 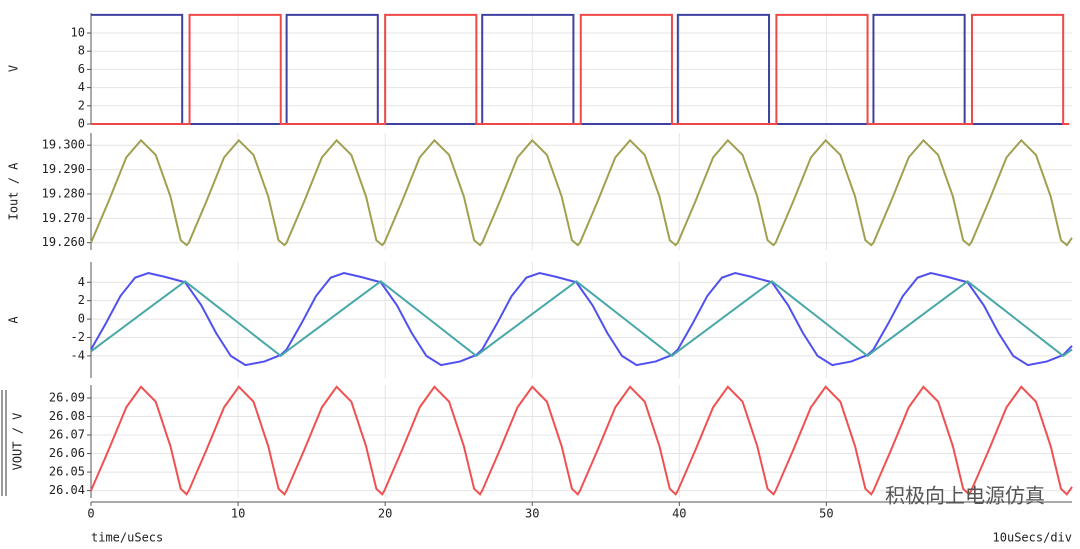 What do you see at coordinates (67, 453) in the screenshot?
I see `y-tick-label: 26.06` at bounding box center [67, 453].